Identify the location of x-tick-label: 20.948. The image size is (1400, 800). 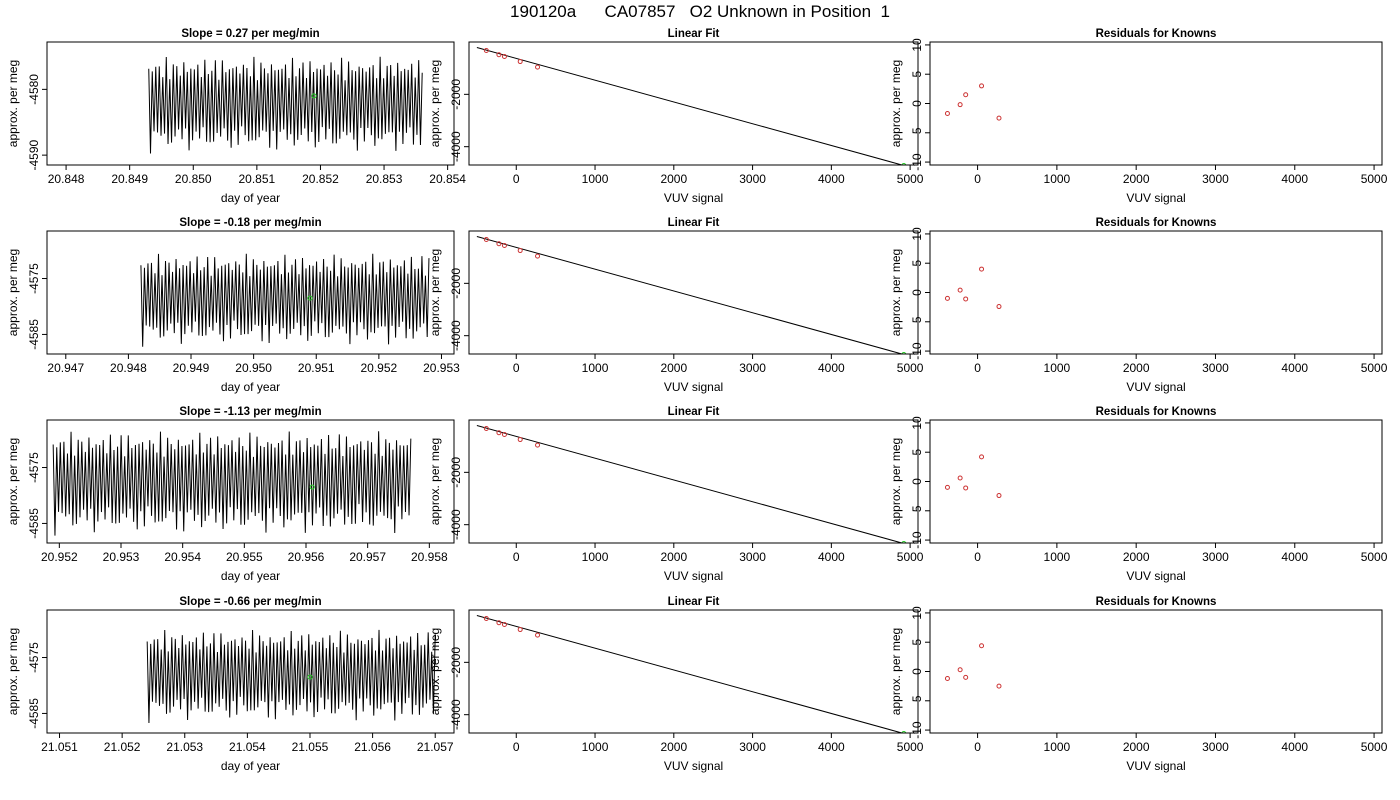
(128, 368).